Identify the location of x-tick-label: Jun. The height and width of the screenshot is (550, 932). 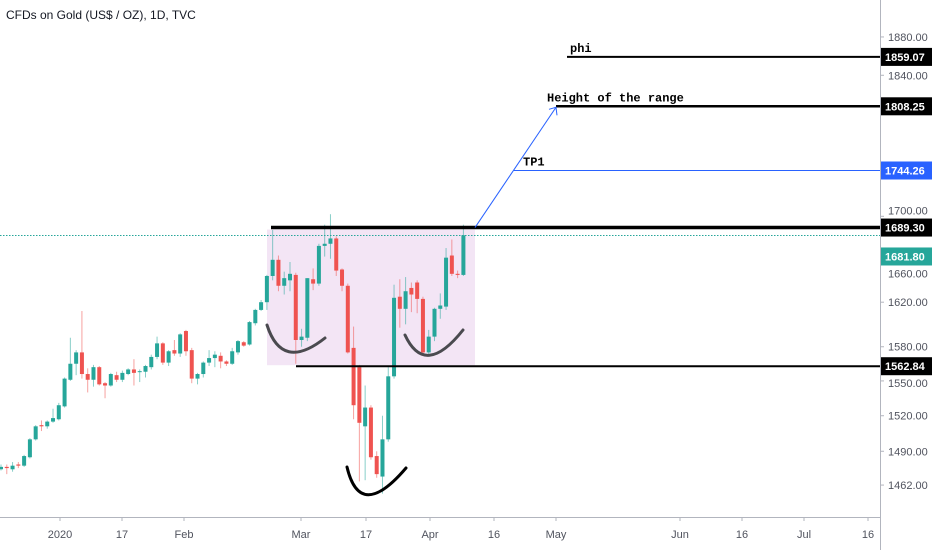
(680, 535).